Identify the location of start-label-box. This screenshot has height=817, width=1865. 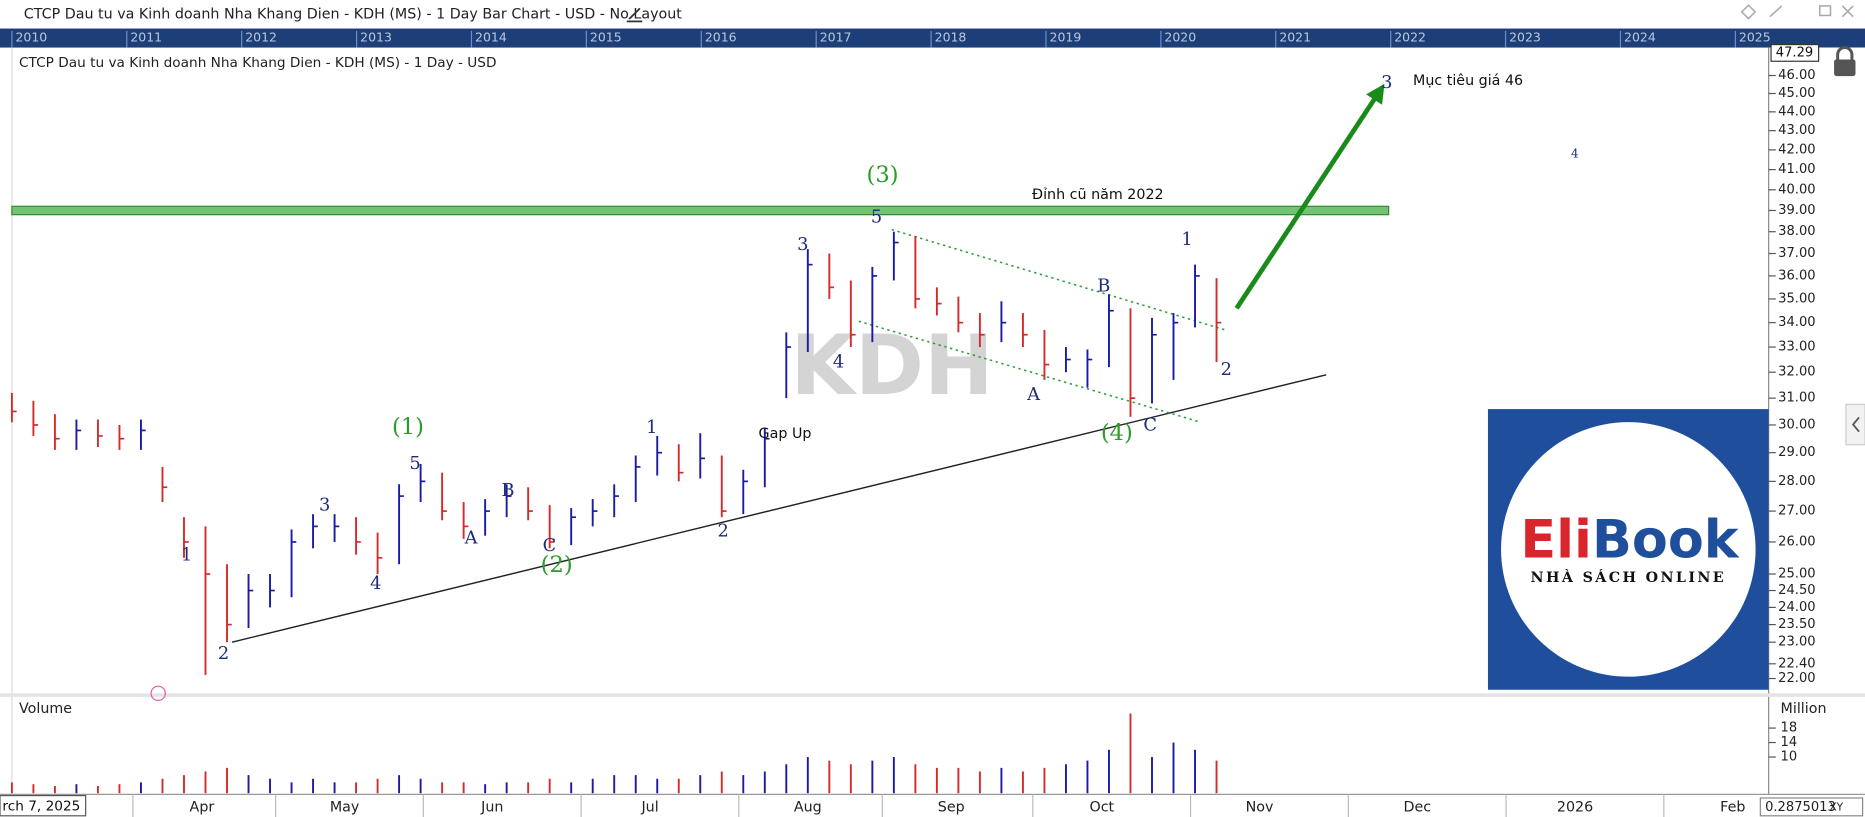
(43, 805).